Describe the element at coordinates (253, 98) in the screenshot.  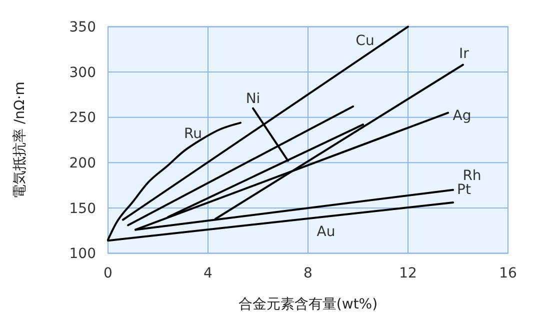
I see `annotation: Ni` at that location.